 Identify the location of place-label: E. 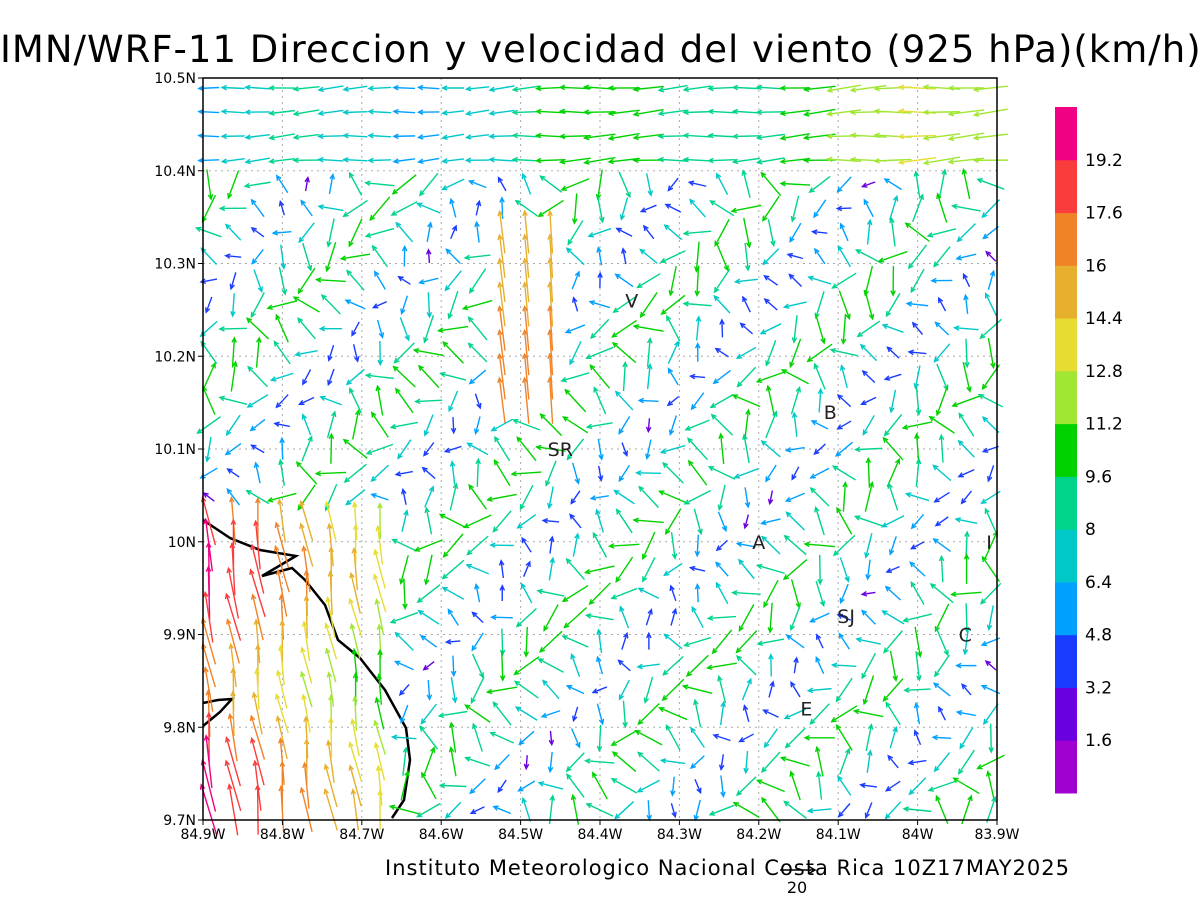
(806, 710).